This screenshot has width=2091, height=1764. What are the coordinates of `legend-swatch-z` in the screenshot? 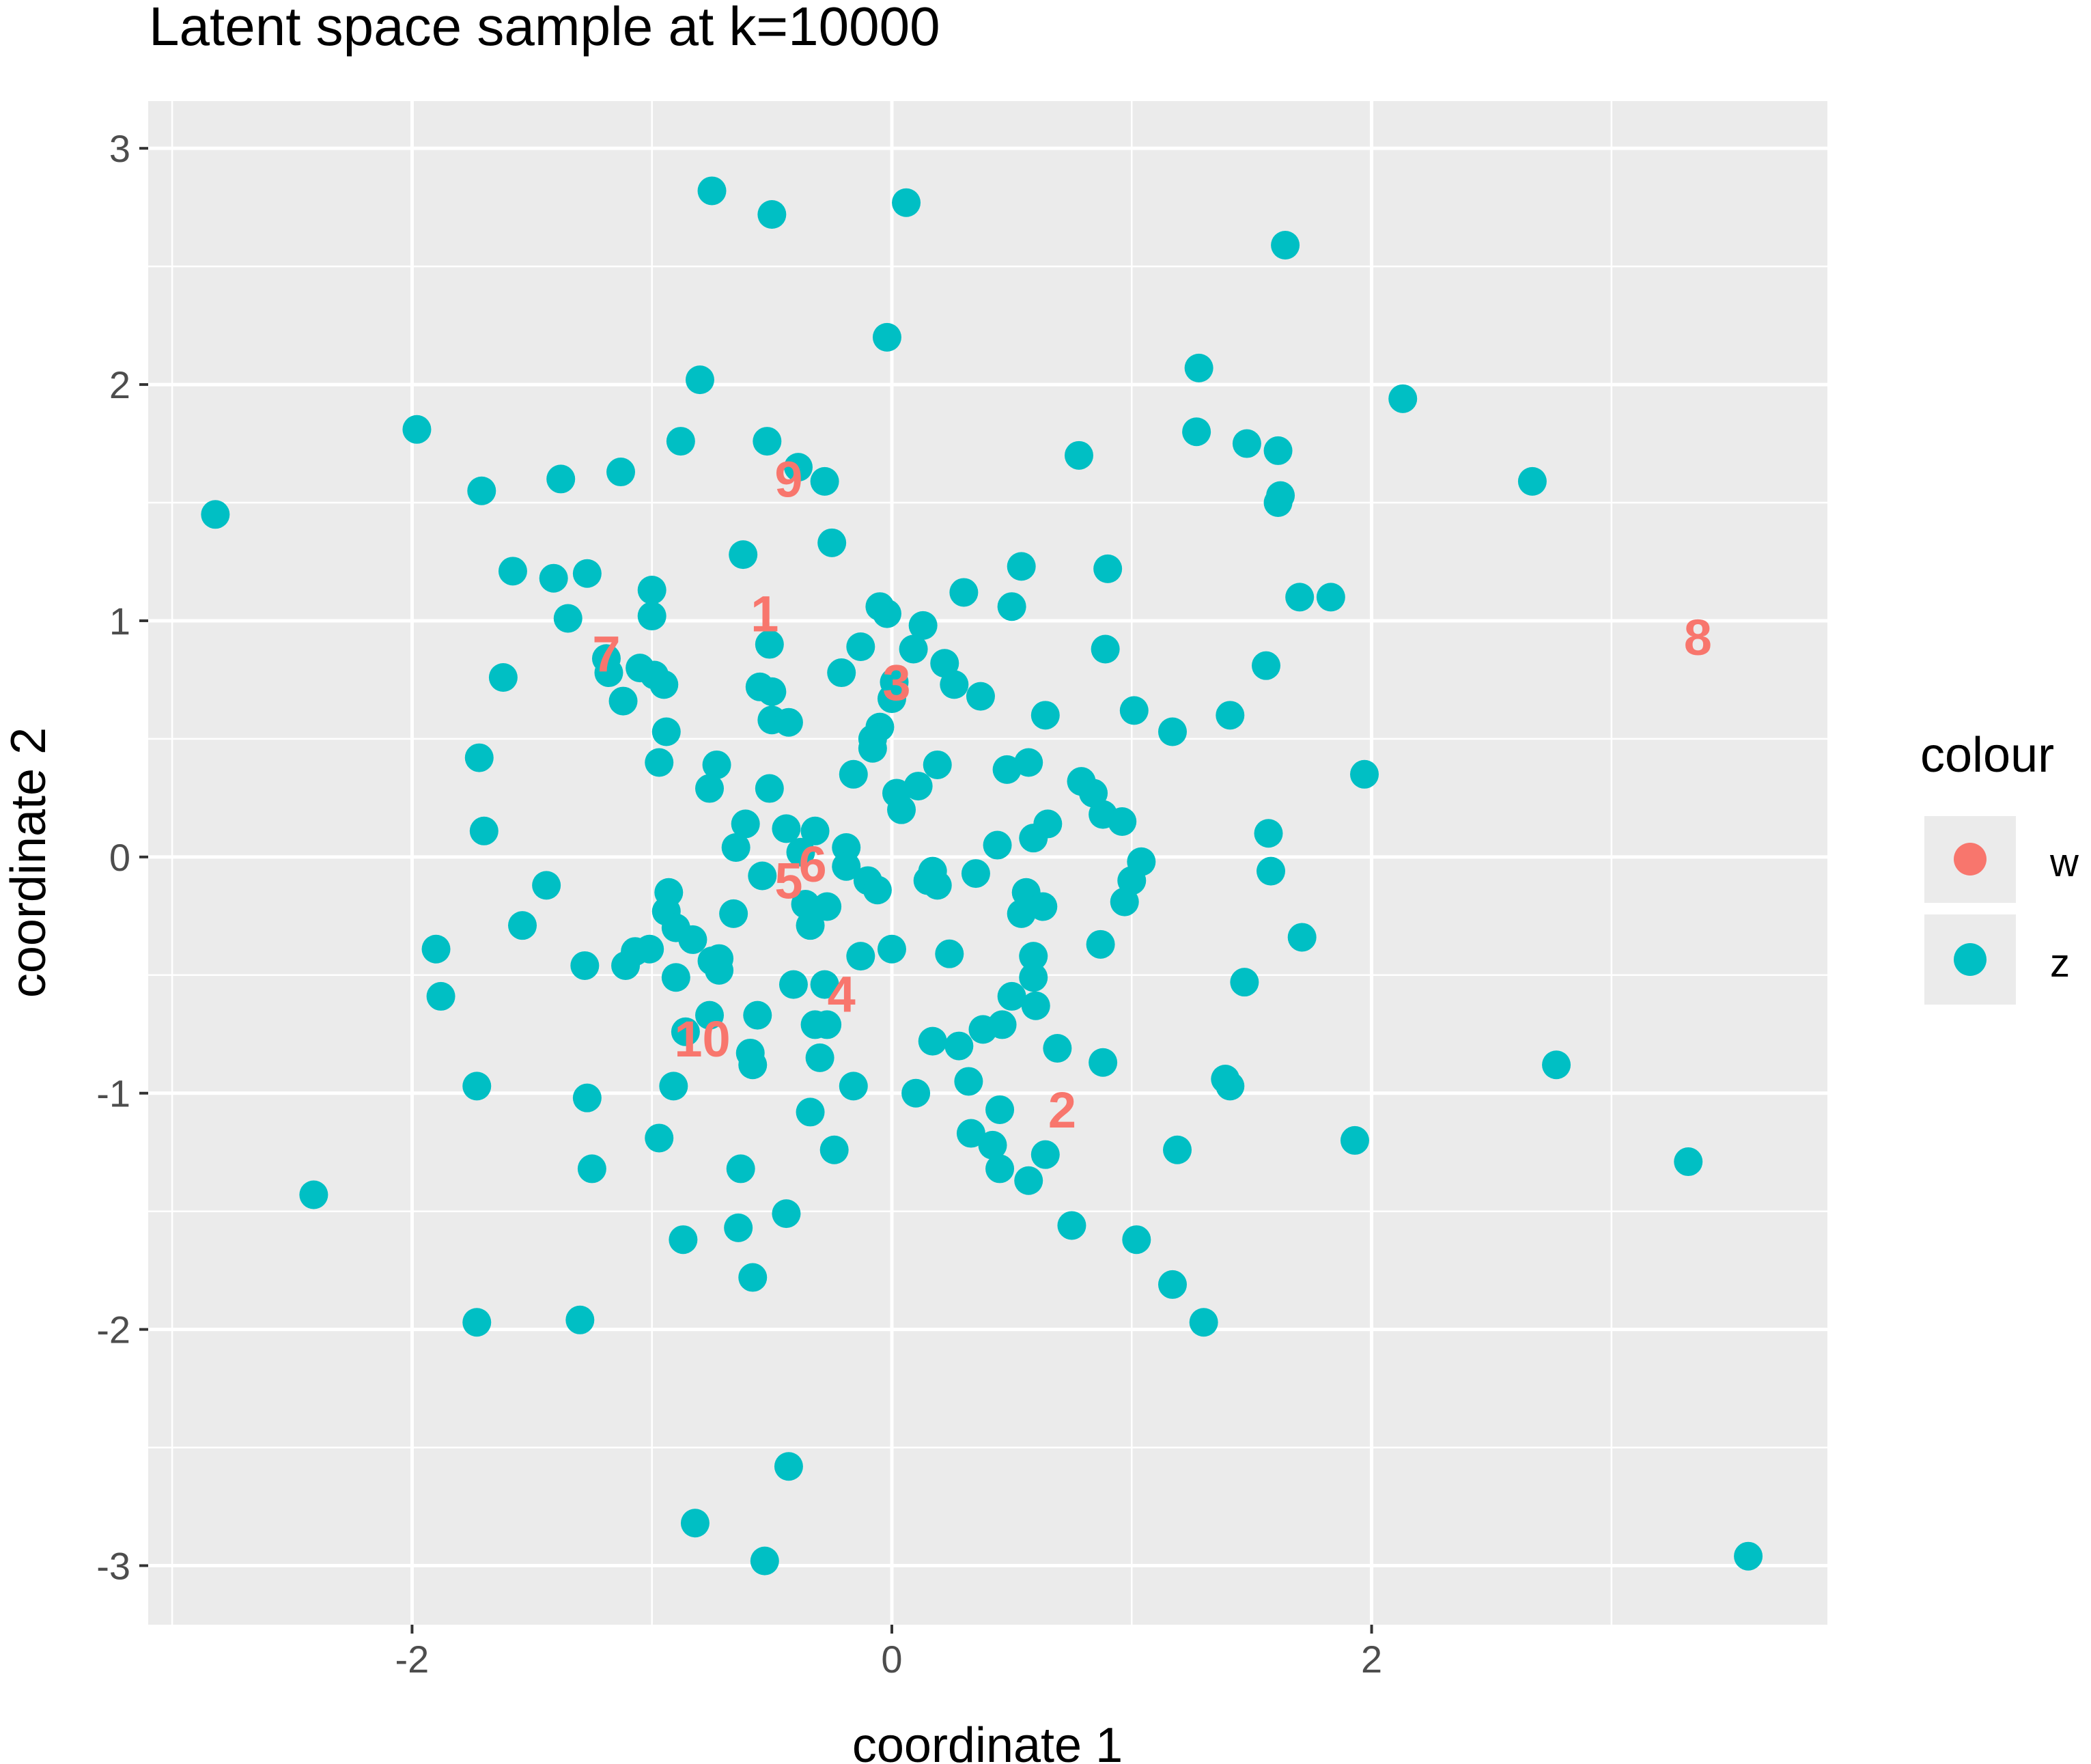 It's located at (1970, 959).